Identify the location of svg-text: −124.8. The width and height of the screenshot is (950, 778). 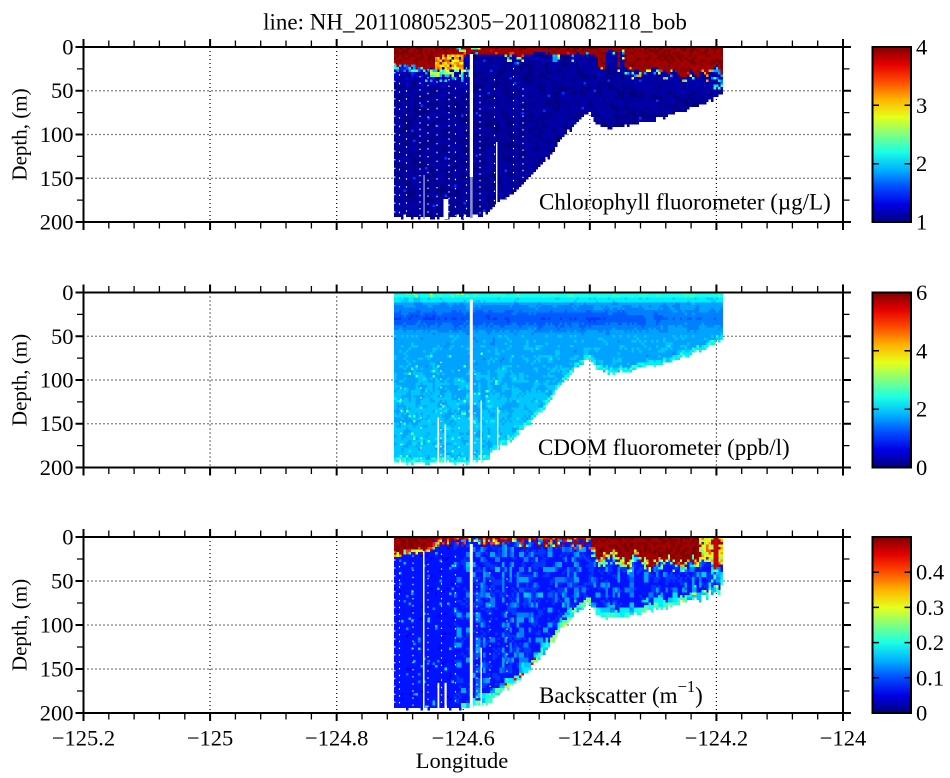
(336, 738).